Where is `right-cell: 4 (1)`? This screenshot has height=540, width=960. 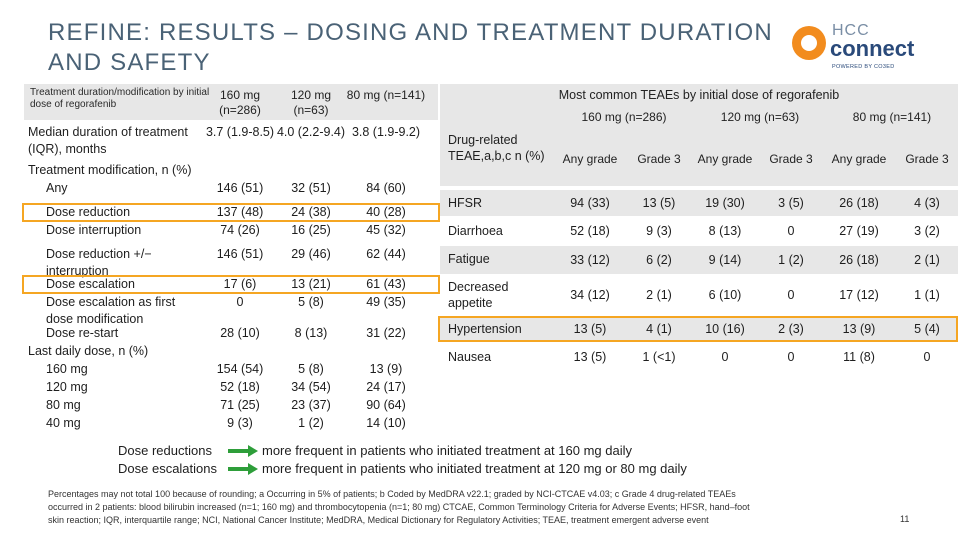 right-cell: 4 (1) is located at coordinates (659, 329).